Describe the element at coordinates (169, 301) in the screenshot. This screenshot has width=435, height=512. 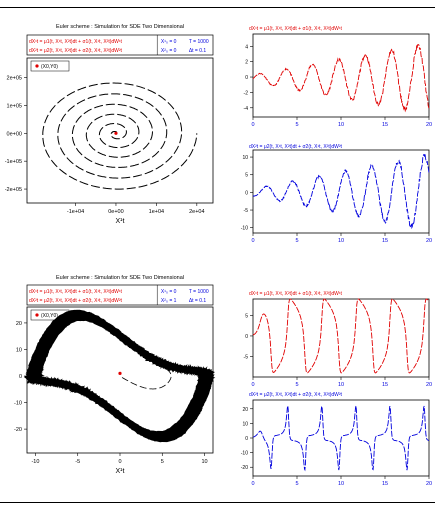
I see `param-x2-initial: X²₀ = 1` at that location.